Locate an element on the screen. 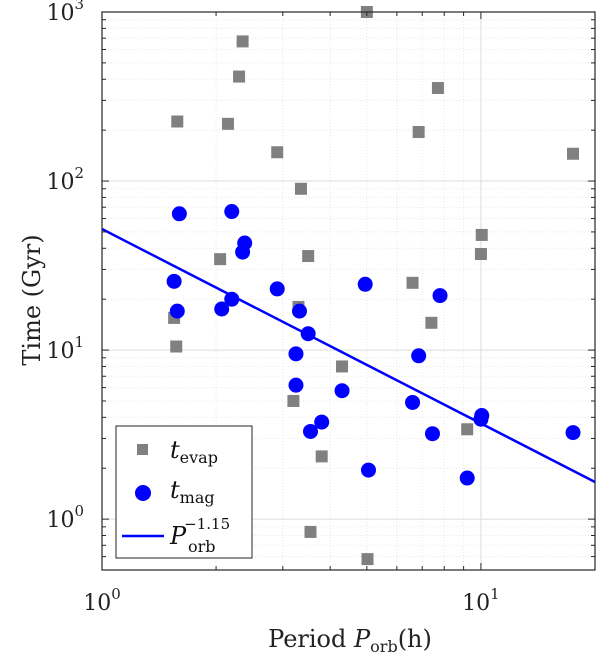 This screenshot has width=610, height=660. legend-evap-marker is located at coordinates (142, 449).